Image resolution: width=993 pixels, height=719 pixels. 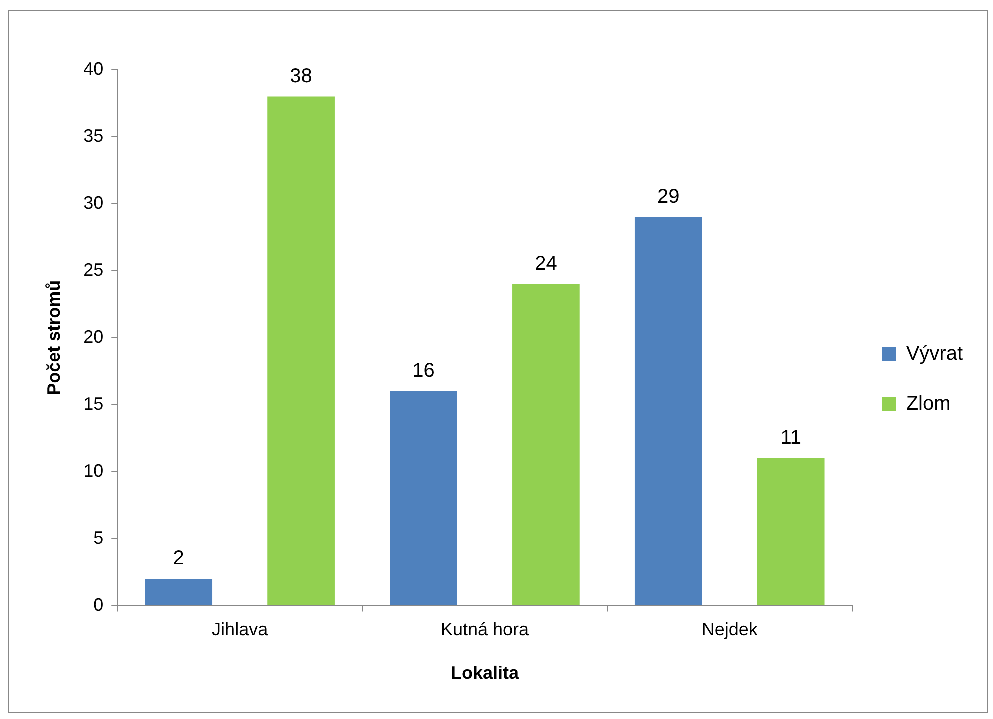 What do you see at coordinates (94, 404) in the screenshot?
I see `y-tick-label: 15` at bounding box center [94, 404].